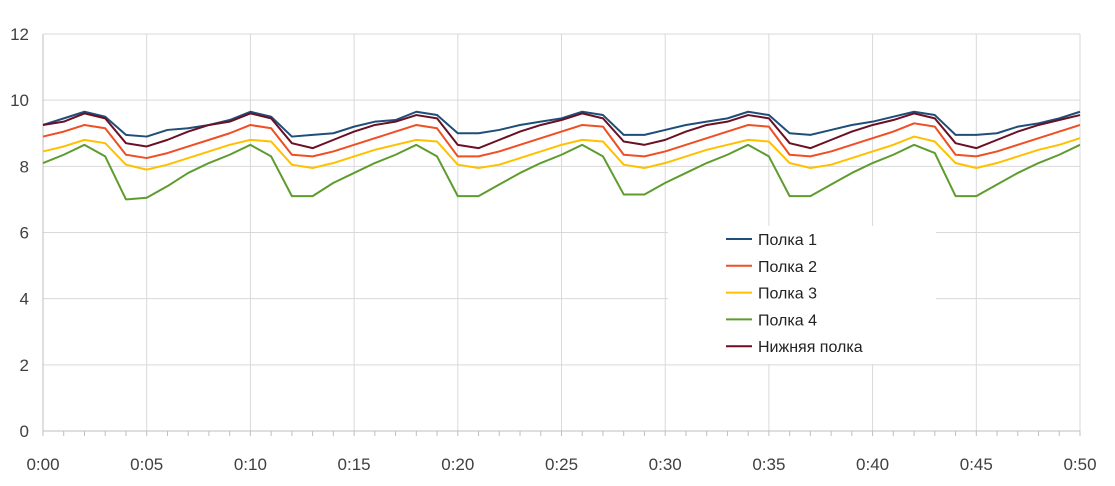 This screenshot has width=1115, height=486. Describe the element at coordinates (24, 299) in the screenshot. I see `y-tick-label: 4` at that location.